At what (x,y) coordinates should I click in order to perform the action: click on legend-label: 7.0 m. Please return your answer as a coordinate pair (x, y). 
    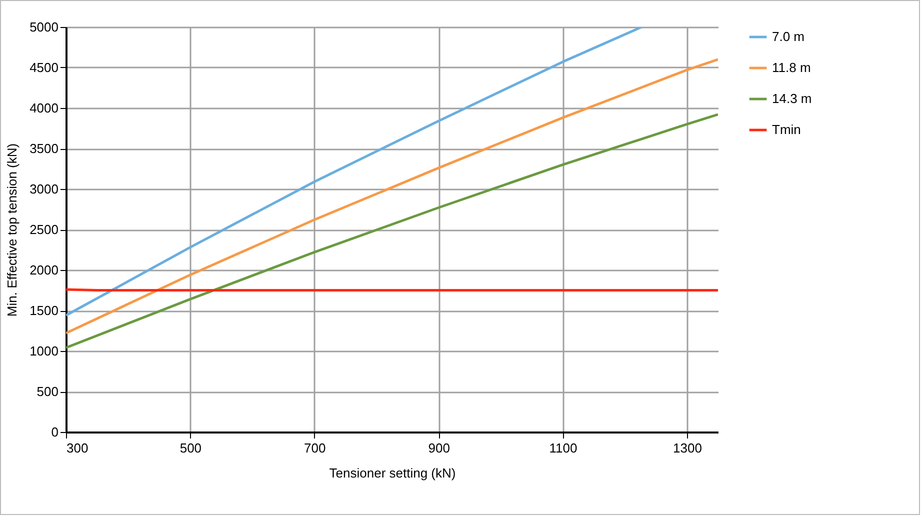
    Looking at the image, I should click on (788, 36).